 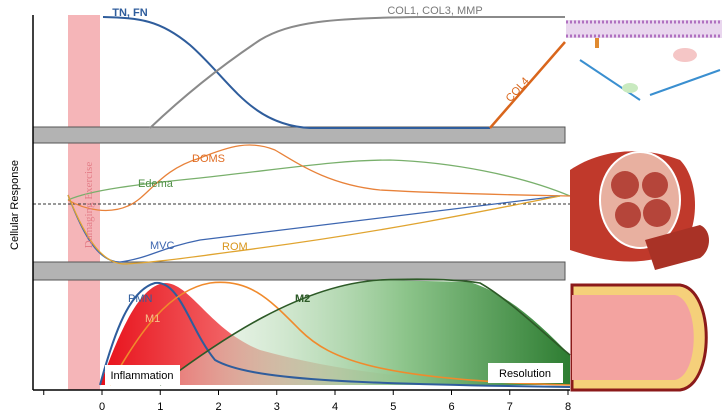 What do you see at coordinates (568, 407) in the screenshot?
I see `x-tick-label: 8` at bounding box center [568, 407].